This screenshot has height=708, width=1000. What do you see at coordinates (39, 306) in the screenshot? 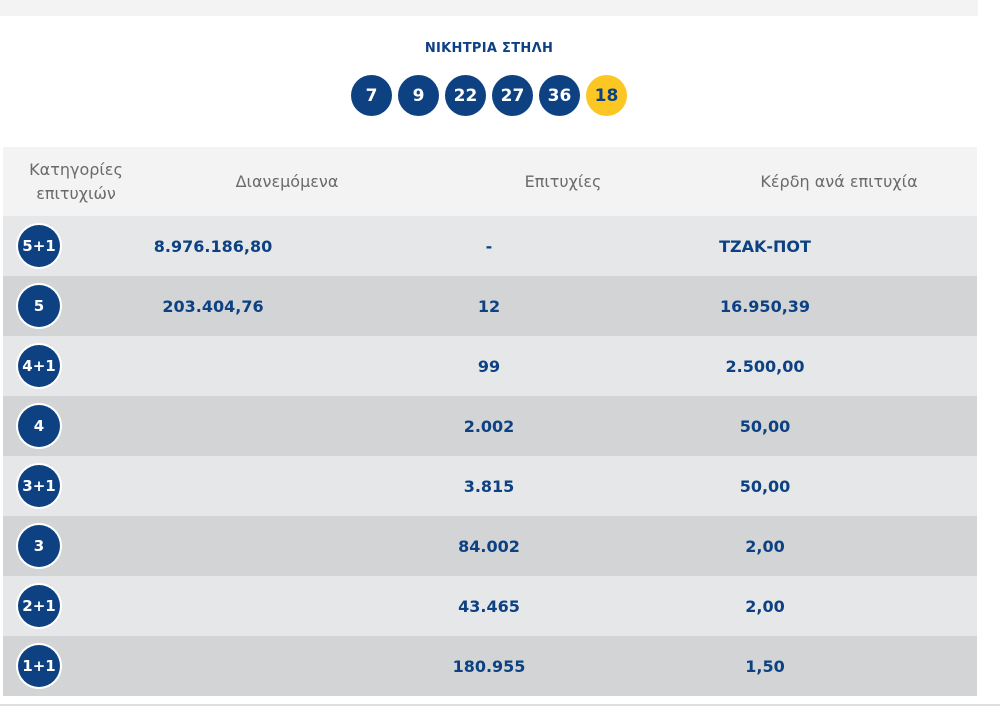
I see `category-badge: 5` at bounding box center [39, 306].